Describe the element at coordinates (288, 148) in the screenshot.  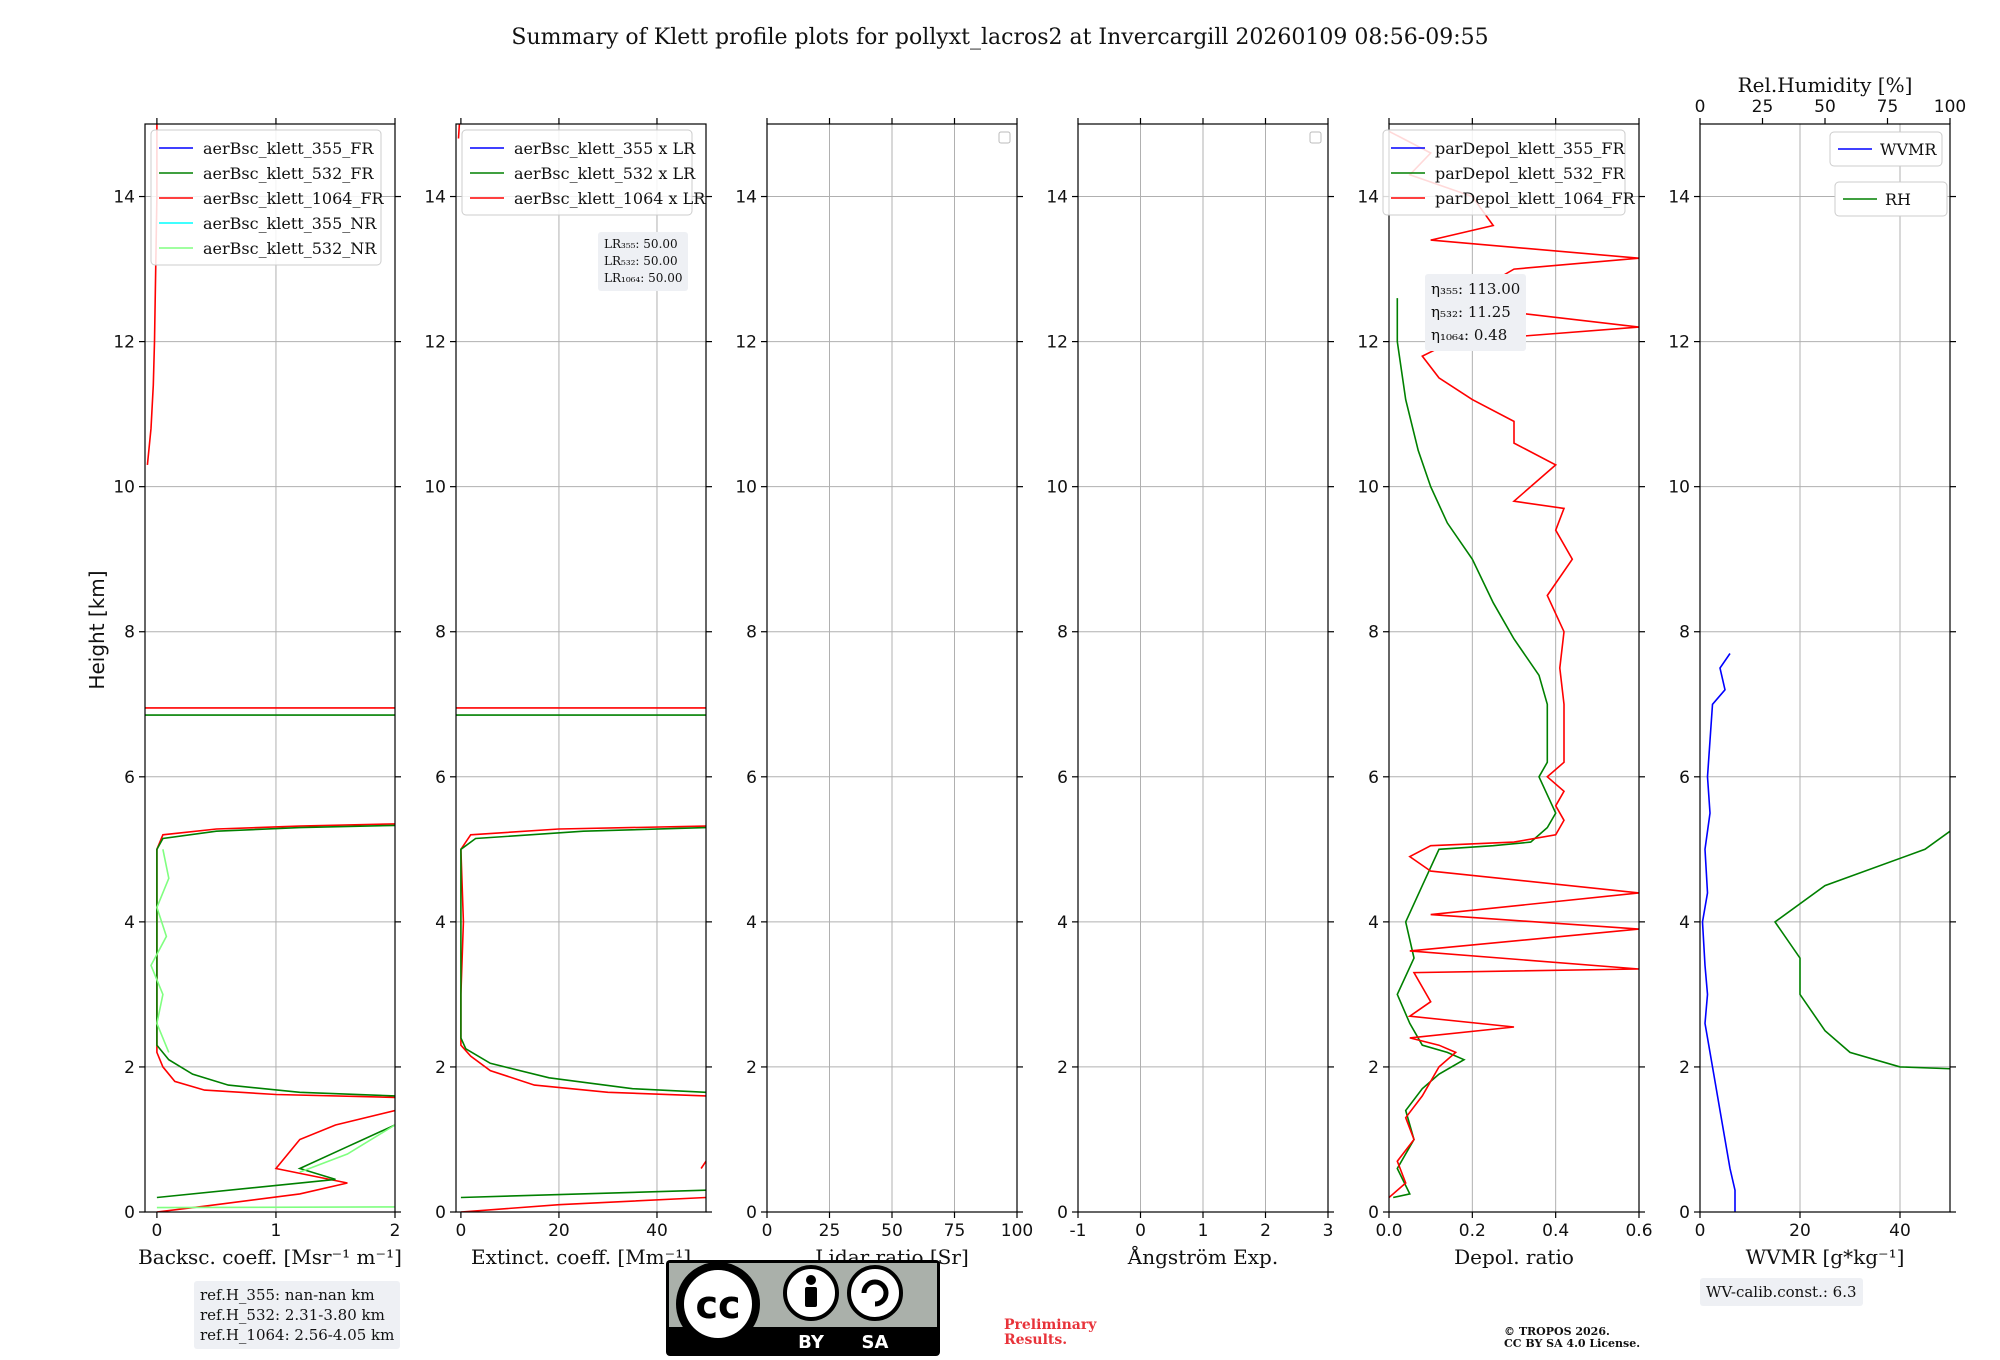
I see `legend-label: aerBsc_klett_355_FR` at that location.